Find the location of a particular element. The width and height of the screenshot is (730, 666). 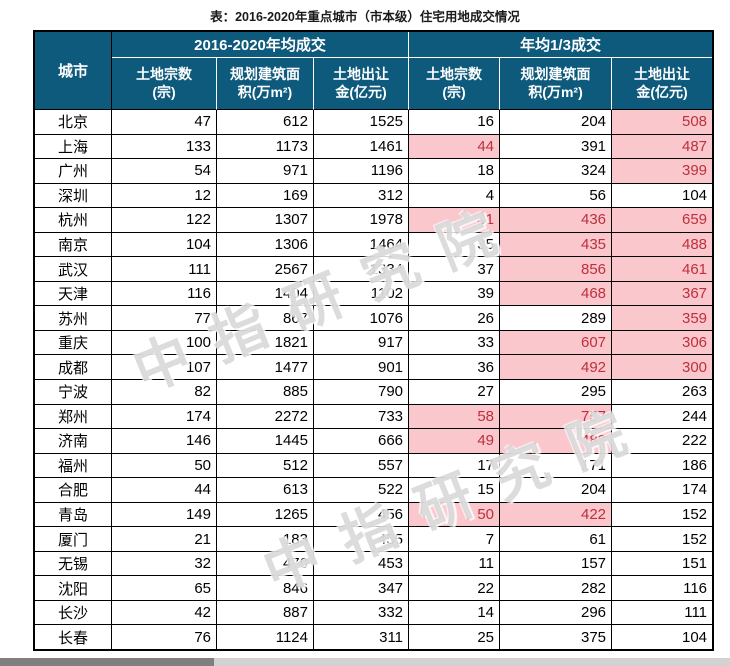

value-cell: 1124 is located at coordinates (265, 637).